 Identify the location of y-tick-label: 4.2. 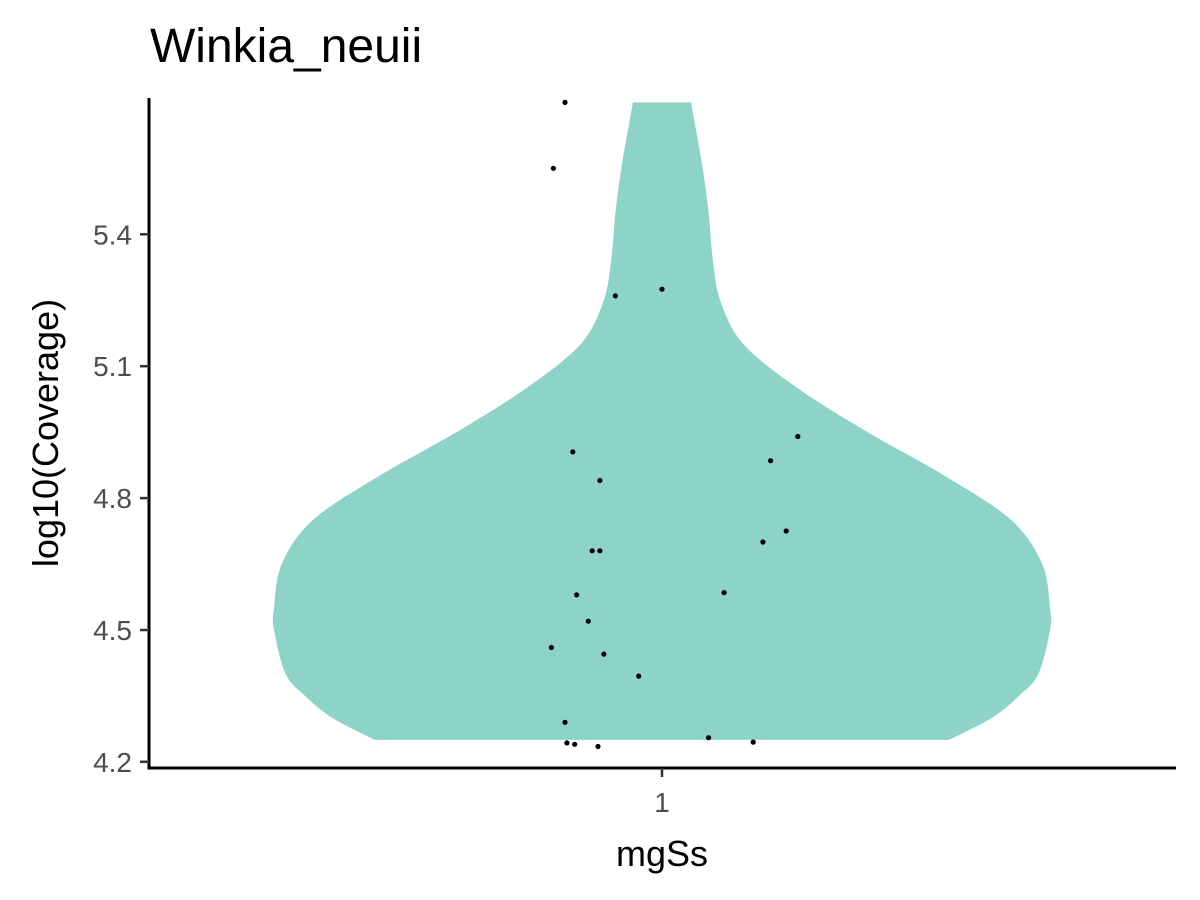
(112, 762).